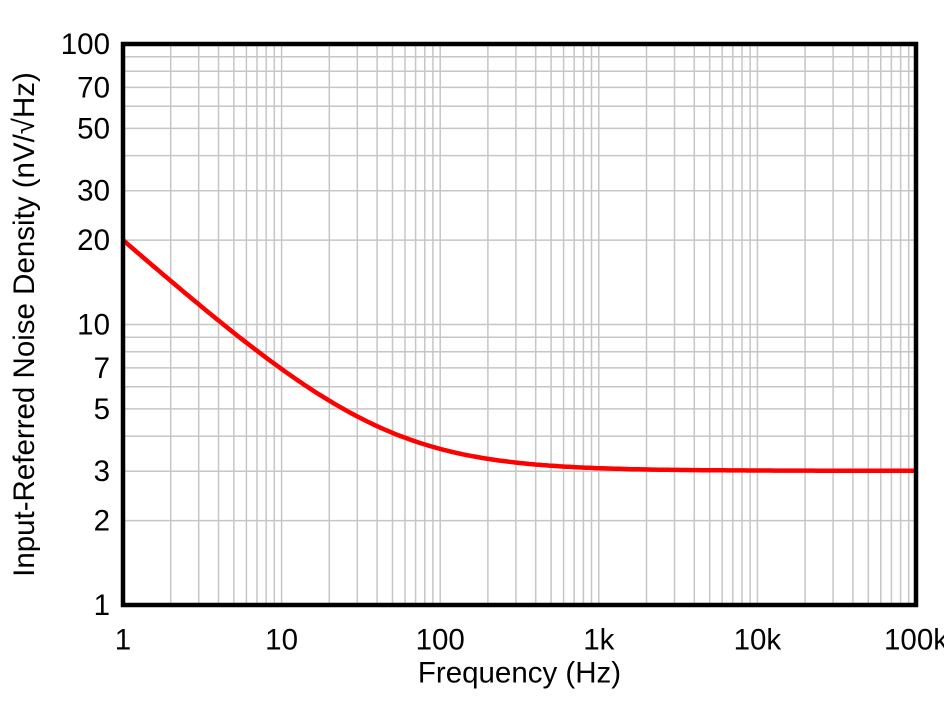  I want to click on svg-text: 3, so click(102, 471).